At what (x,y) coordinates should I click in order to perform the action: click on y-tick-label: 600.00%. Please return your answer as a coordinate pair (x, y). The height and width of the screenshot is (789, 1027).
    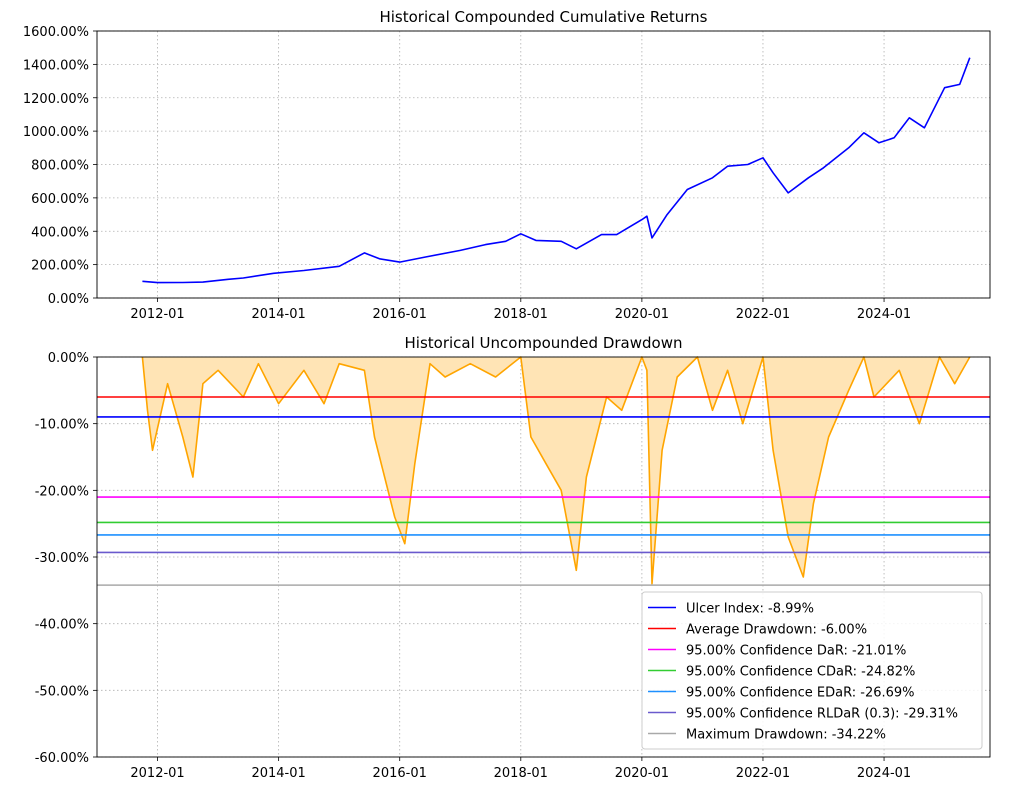
    Looking at the image, I should click on (60, 199).